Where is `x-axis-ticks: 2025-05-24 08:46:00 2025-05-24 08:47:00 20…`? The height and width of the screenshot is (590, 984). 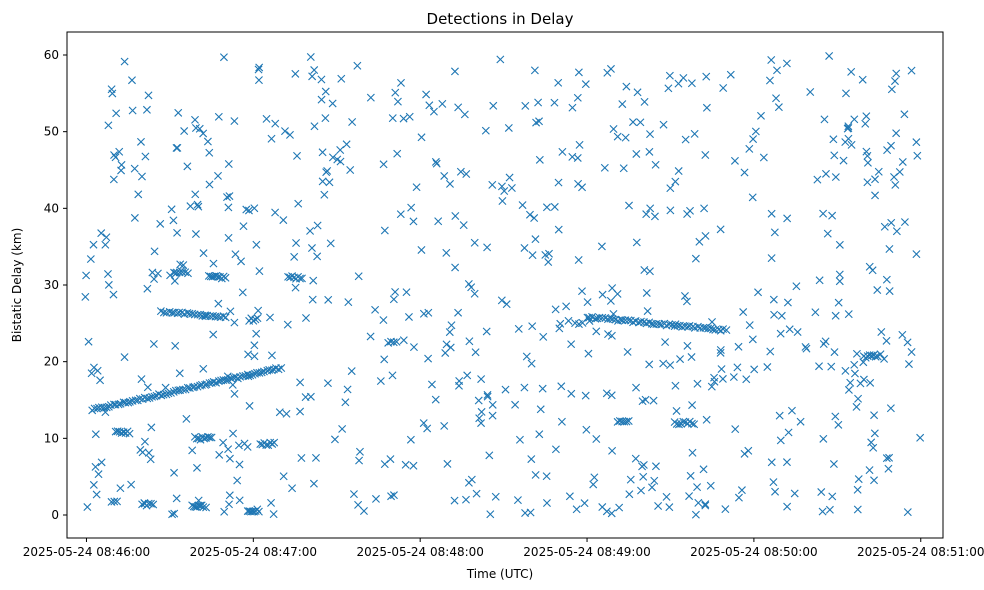
x-axis-ticks: 2025-05-24 08:46:00 2025-05-24 08:47:00 20… is located at coordinates (503, 548).